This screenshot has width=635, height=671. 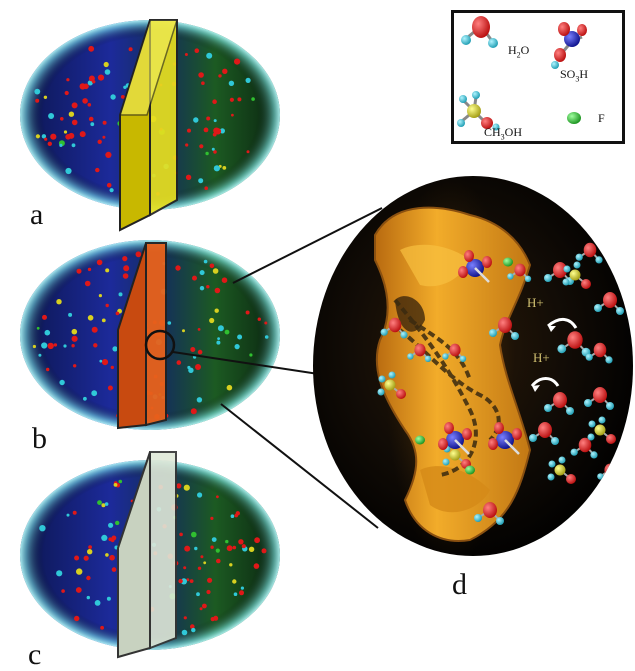 What do you see at coordinates (538, 77) in the screenshot?
I see `legend: H2O SO3H CH3OH F` at bounding box center [538, 77].